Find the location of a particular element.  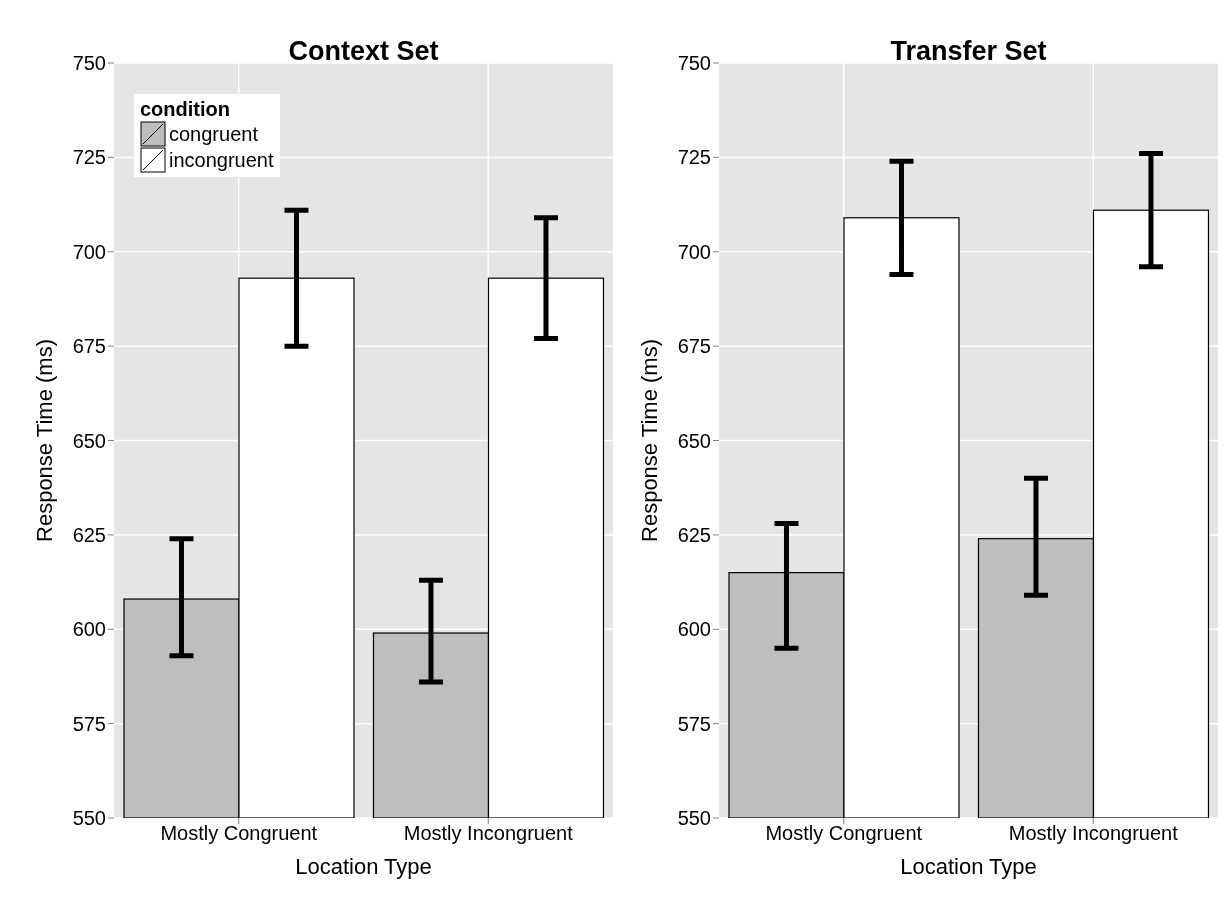

legend-label: congruent is located at coordinates (213, 134).